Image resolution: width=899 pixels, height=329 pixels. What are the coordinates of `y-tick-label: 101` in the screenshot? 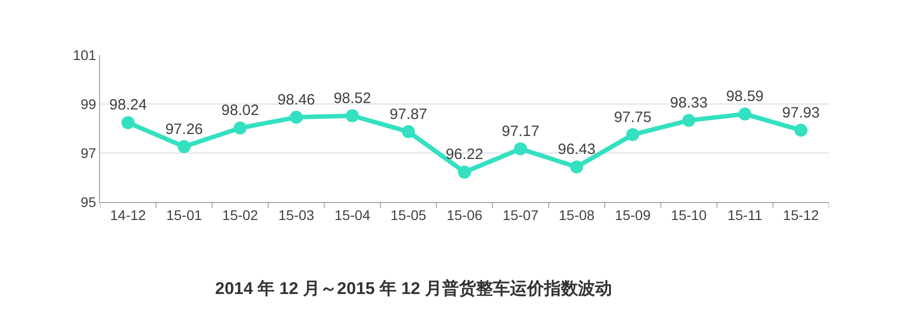 It's located at (84, 54).